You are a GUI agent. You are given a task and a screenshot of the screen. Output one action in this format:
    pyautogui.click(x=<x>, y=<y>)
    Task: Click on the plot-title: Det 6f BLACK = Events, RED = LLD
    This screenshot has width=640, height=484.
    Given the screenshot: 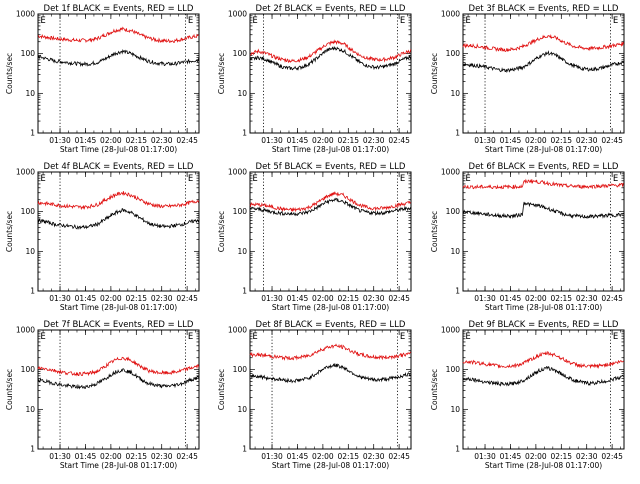 What is the action you would take?
    pyautogui.click(x=544, y=167)
    